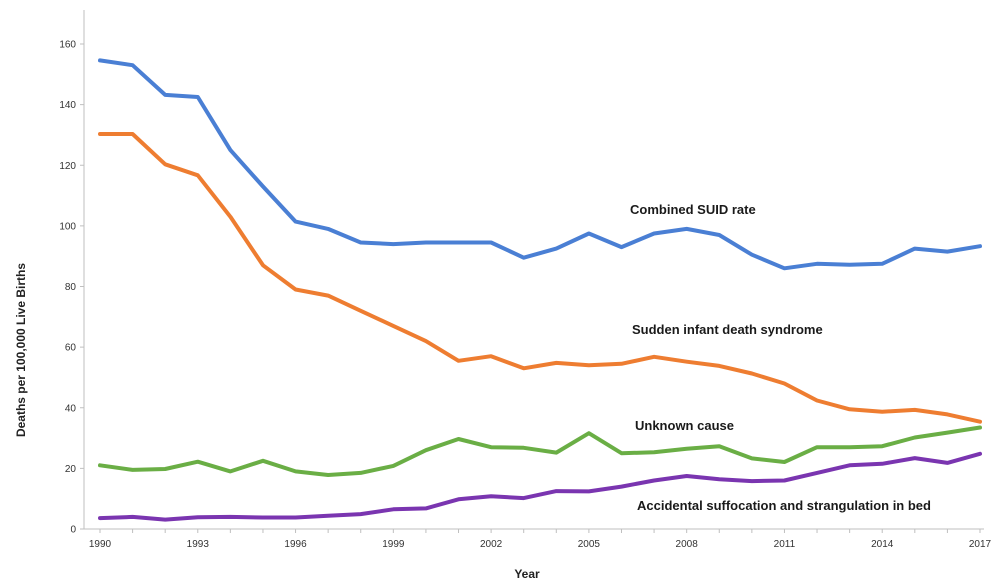 The width and height of the screenshot is (994, 583). I want to click on x-tick-label: 2005, so click(589, 544).